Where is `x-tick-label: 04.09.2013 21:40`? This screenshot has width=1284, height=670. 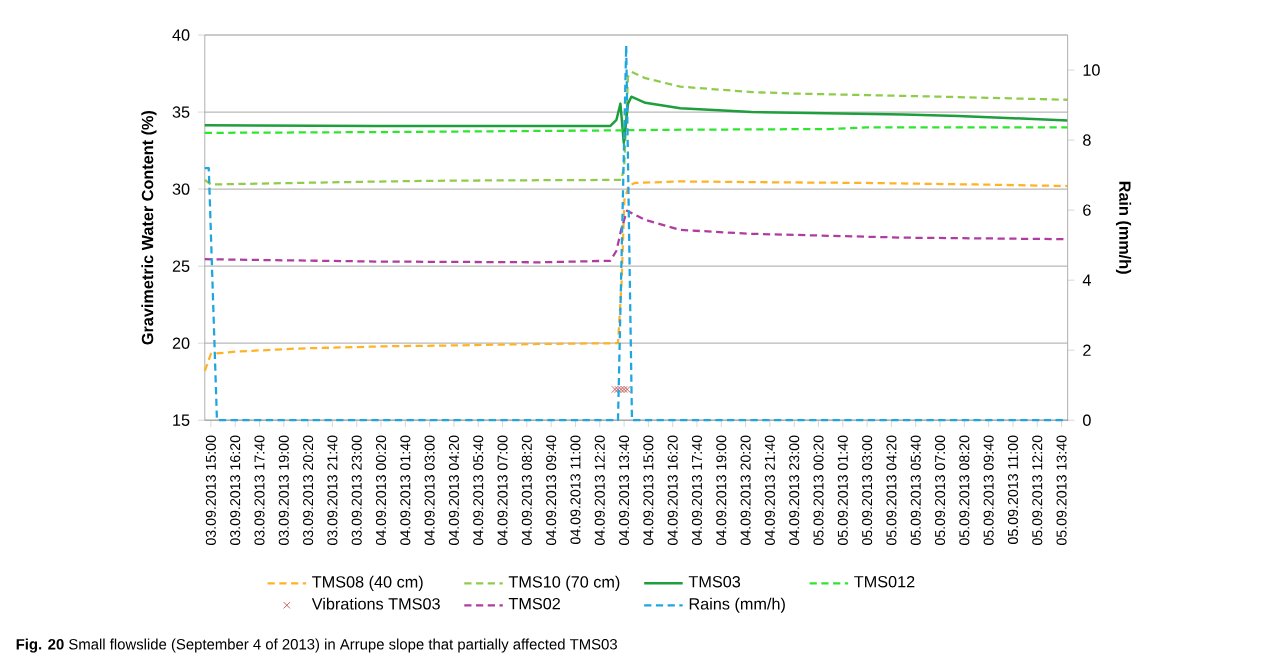
x-tick-label: 04.09.2013 21:40 is located at coordinates (769, 490).